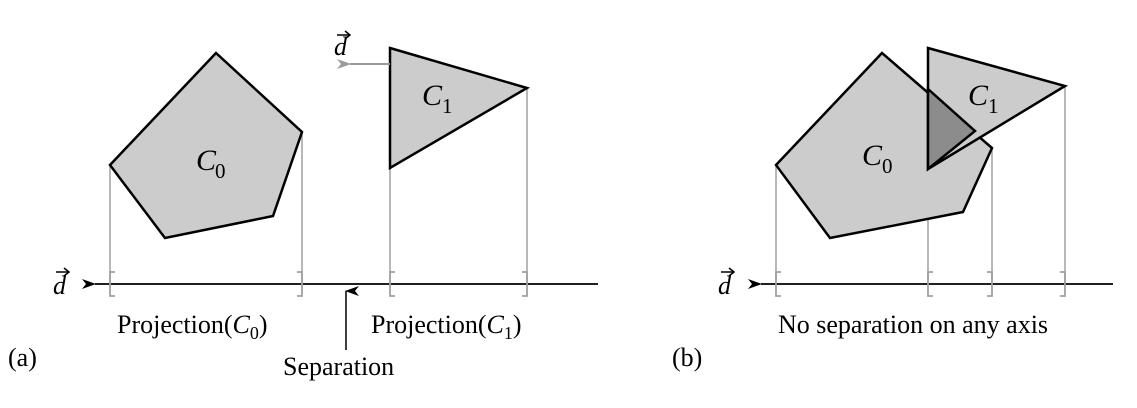 The image size is (1137, 408). I want to click on vector-arrowhead-axis-b, so click(732, 272).